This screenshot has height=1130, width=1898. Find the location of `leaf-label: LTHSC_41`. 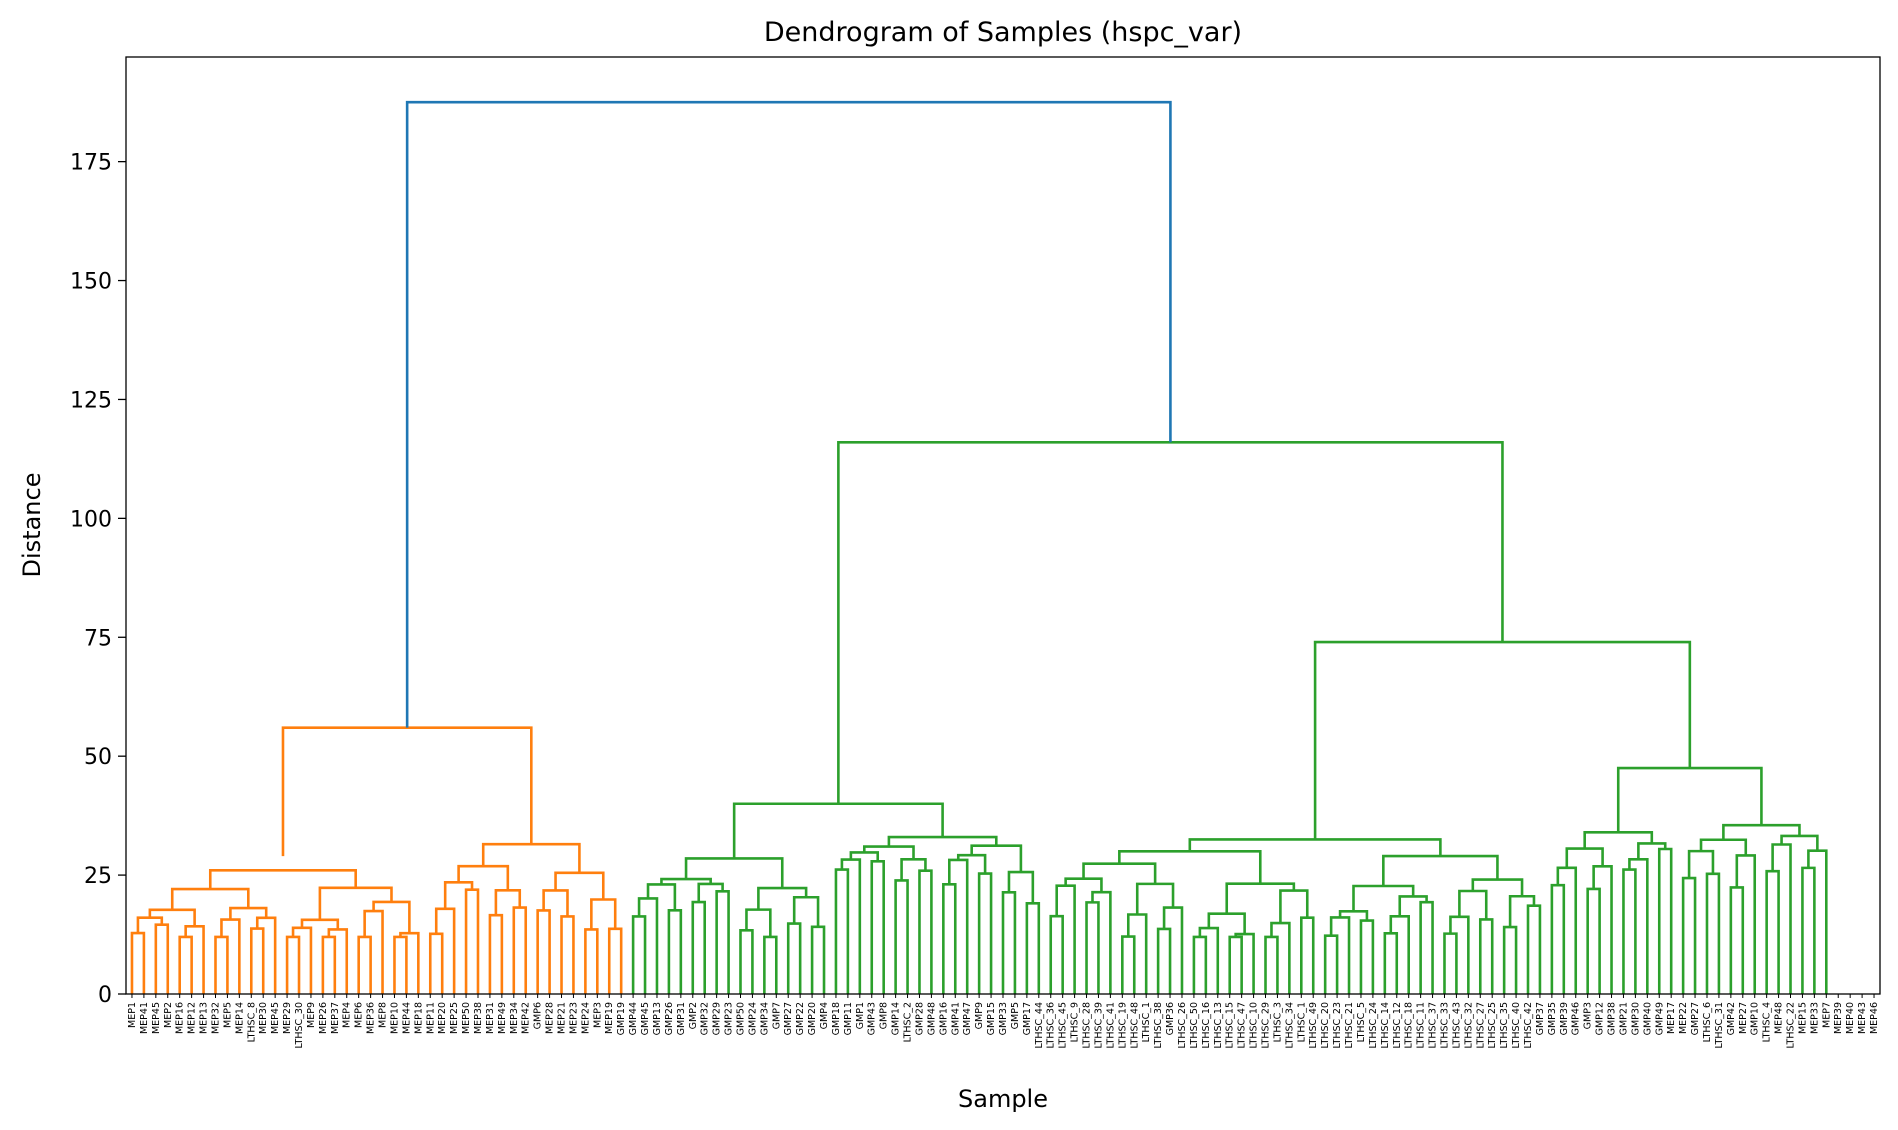

leaf-label: LTHSC_41 is located at coordinates (1110, 1025).